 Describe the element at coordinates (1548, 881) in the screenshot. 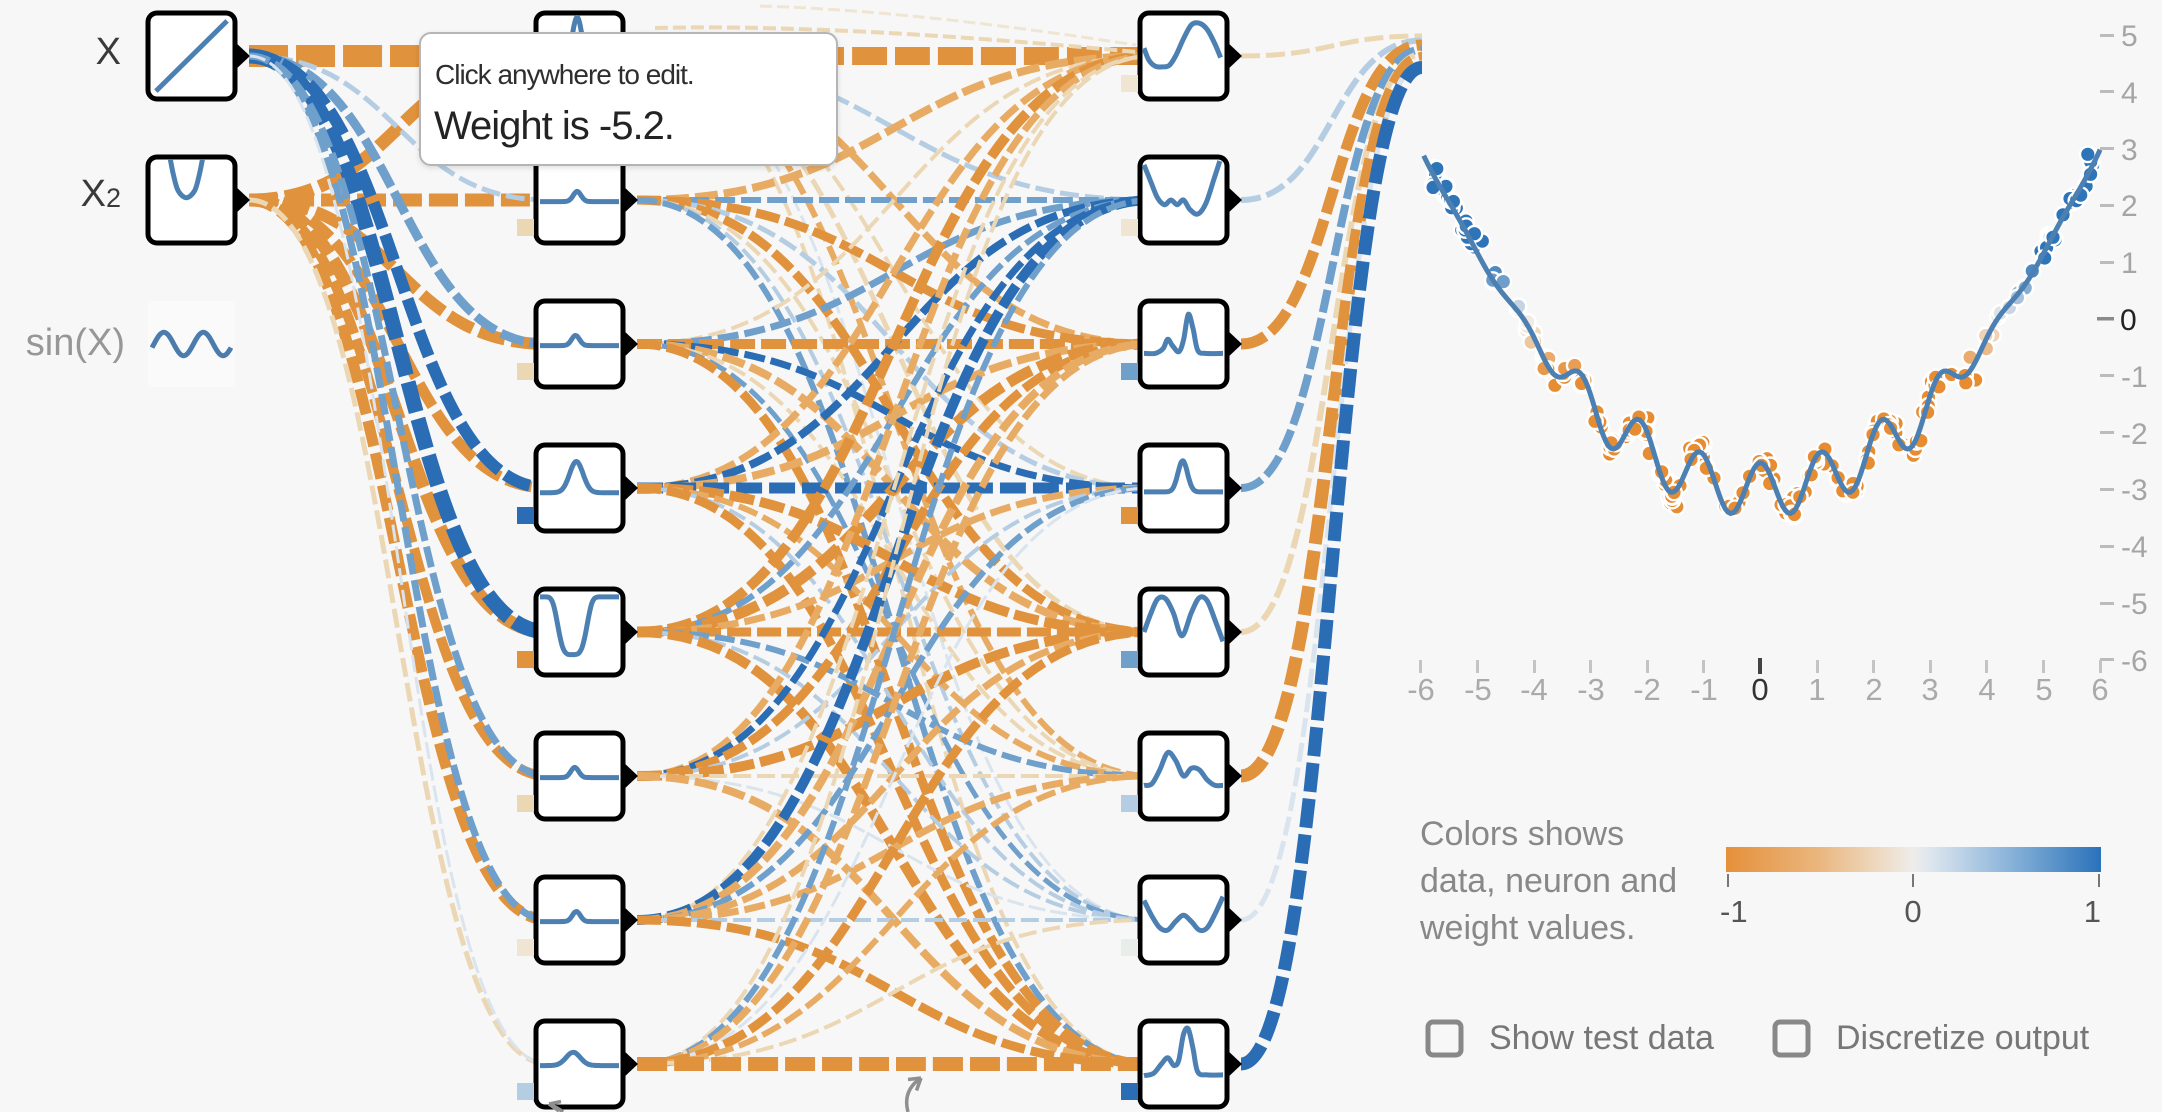

I see `svg-text: data, neuron and` at that location.